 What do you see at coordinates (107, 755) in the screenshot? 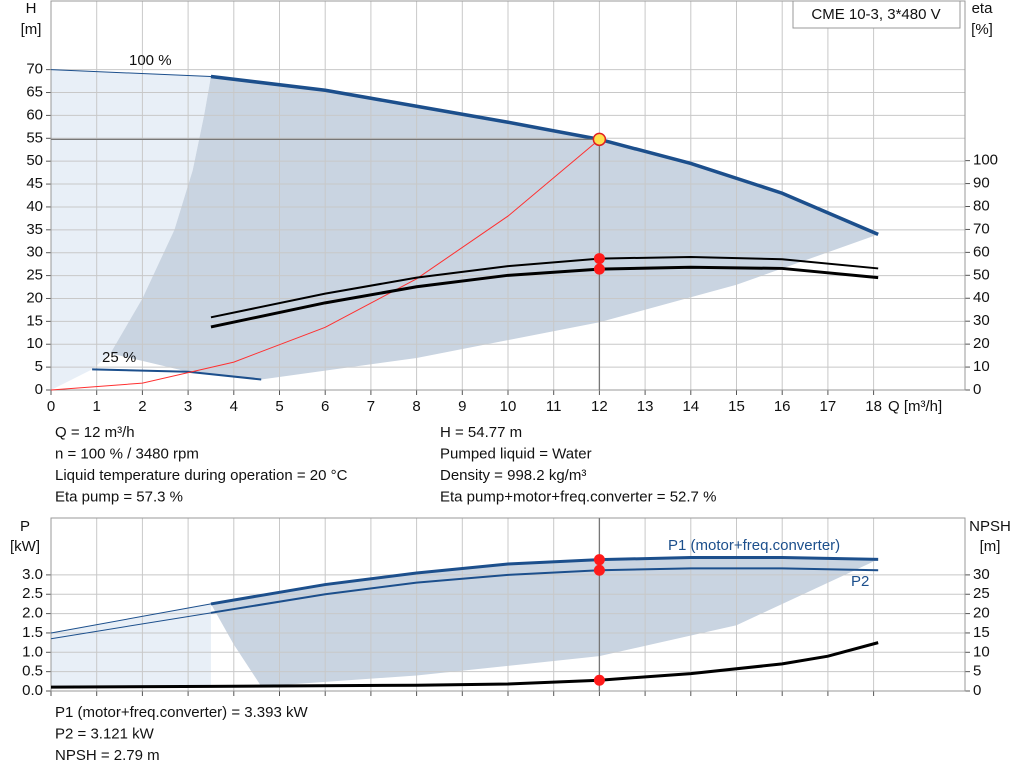
I see `info-text: NPSH = 2.79 m` at bounding box center [107, 755].